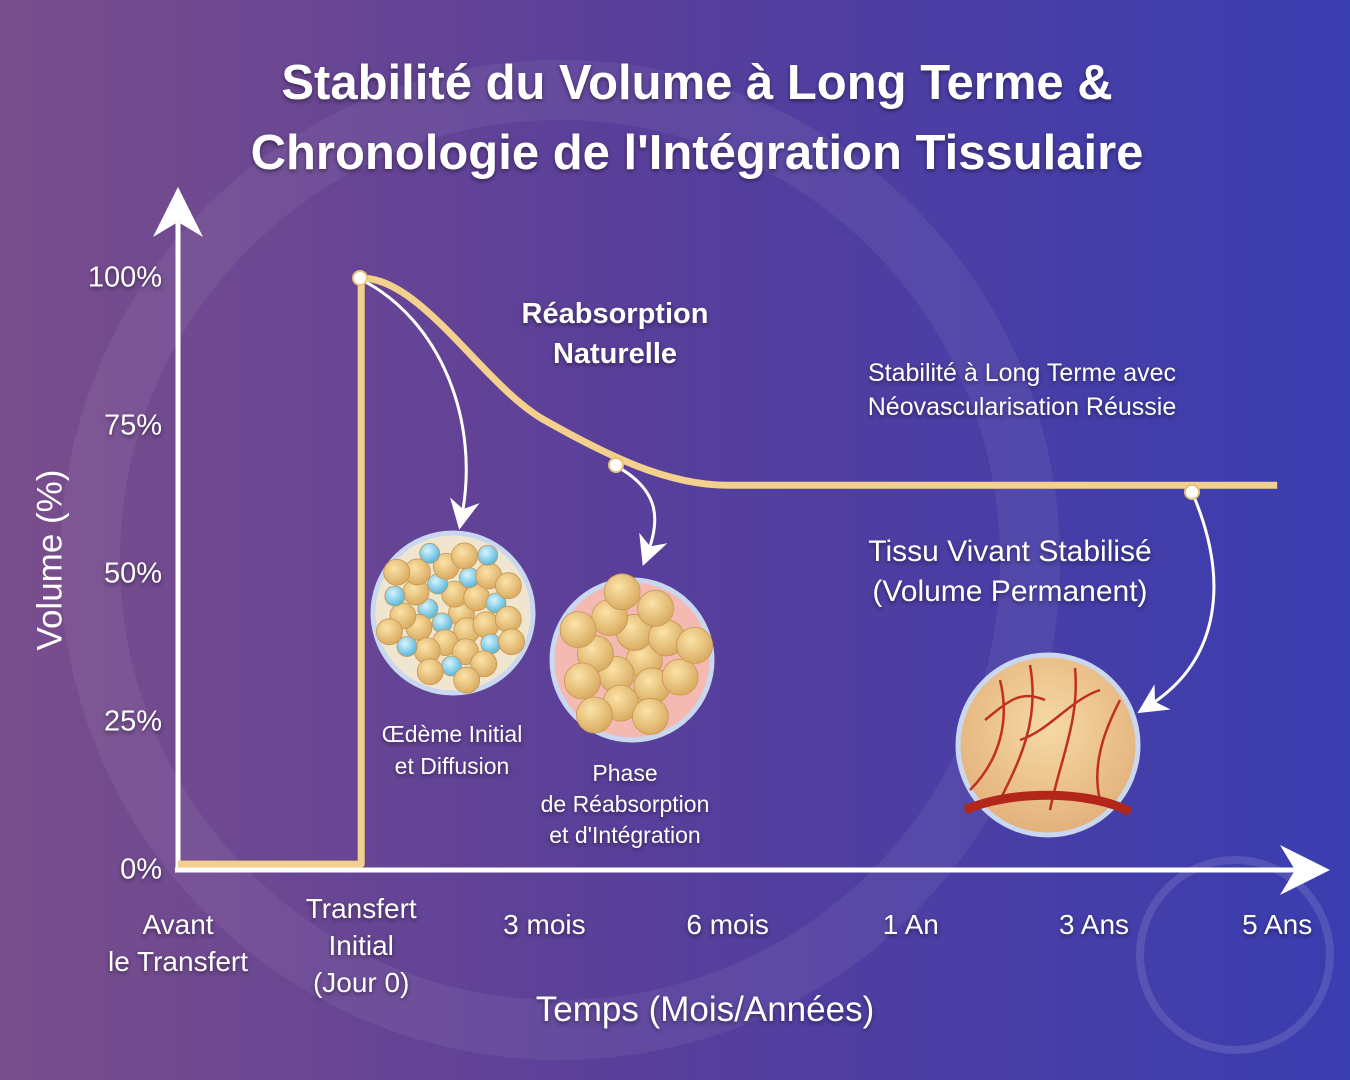  What do you see at coordinates (910, 924) in the screenshot?
I see `x-tick-label: 1 An` at bounding box center [910, 924].